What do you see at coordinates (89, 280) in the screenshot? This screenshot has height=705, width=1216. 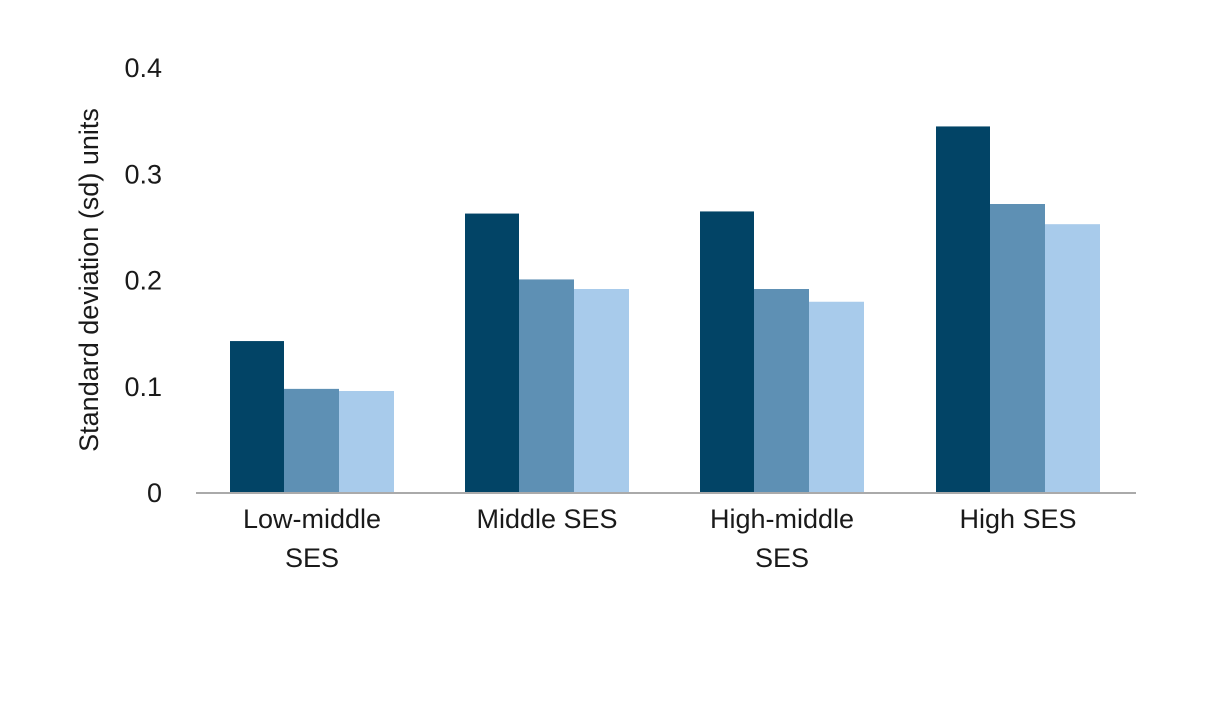 I see `y-axis-label: Standard deviation (sd) units` at bounding box center [89, 280].